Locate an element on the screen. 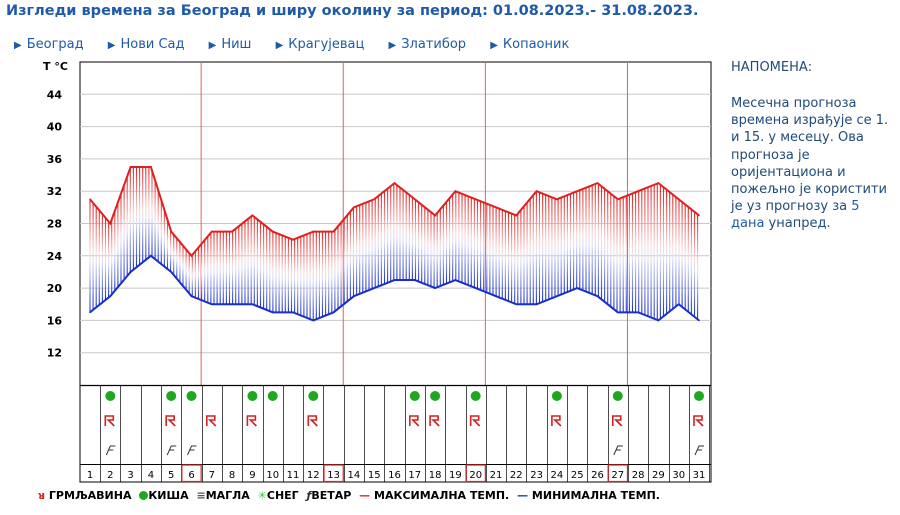 The image size is (900, 515). legend-wind: ƒВЕТАР is located at coordinates (329, 495).